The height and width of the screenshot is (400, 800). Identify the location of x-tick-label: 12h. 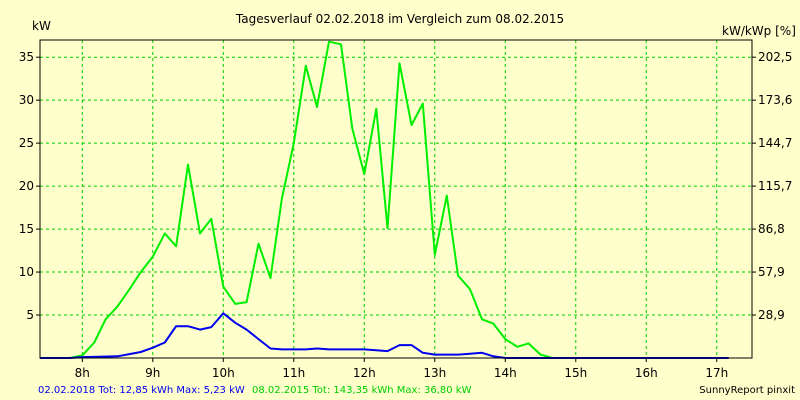
(364, 373).